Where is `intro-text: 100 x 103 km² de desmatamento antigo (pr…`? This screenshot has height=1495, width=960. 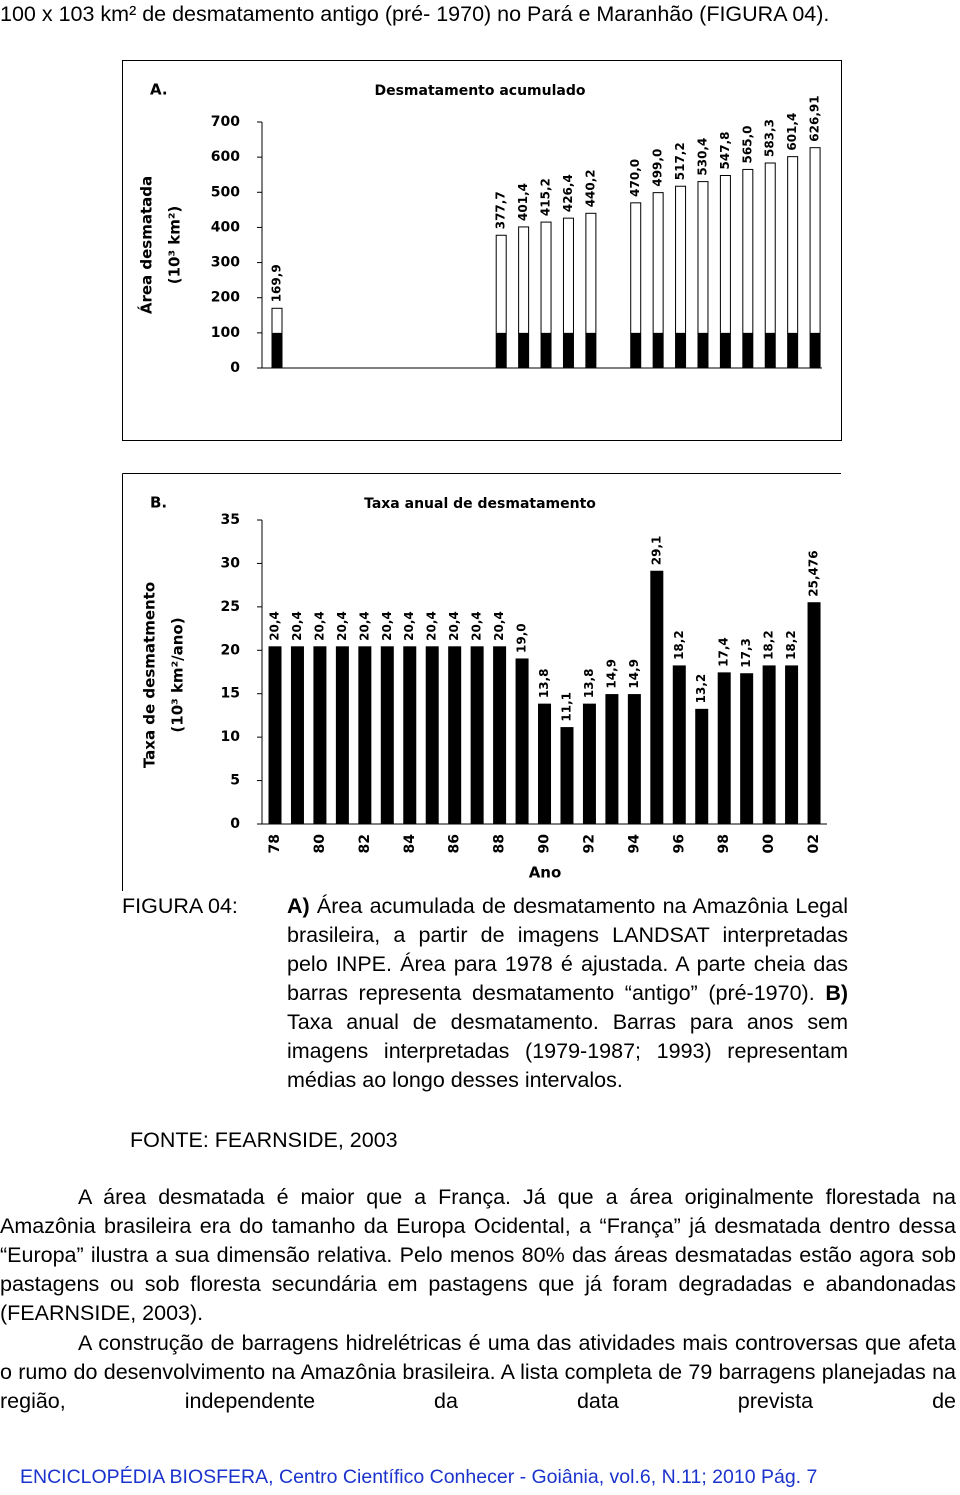 intro-text: 100 x 103 km² de desmatamento antigo (pr… is located at coordinates (415, 14).